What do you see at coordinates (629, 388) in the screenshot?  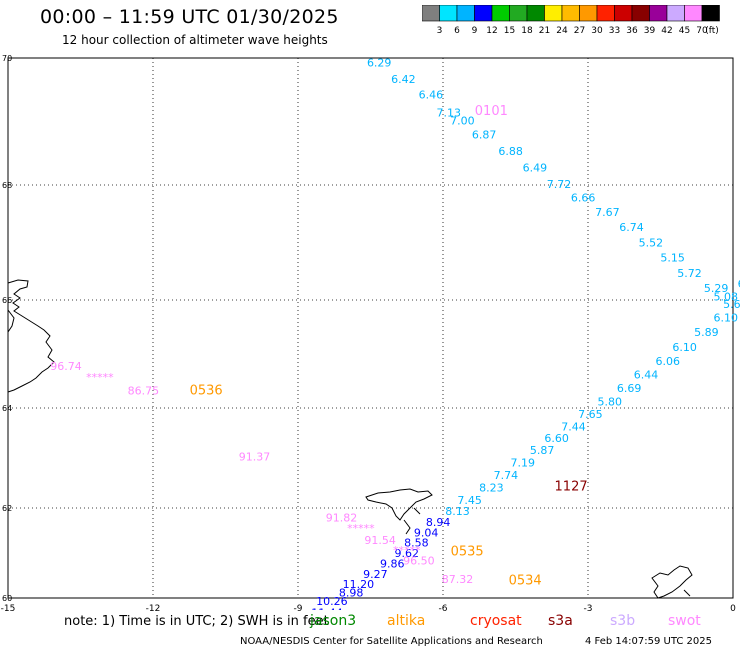 I see `wave-height-label: 6.69` at bounding box center [629, 388].